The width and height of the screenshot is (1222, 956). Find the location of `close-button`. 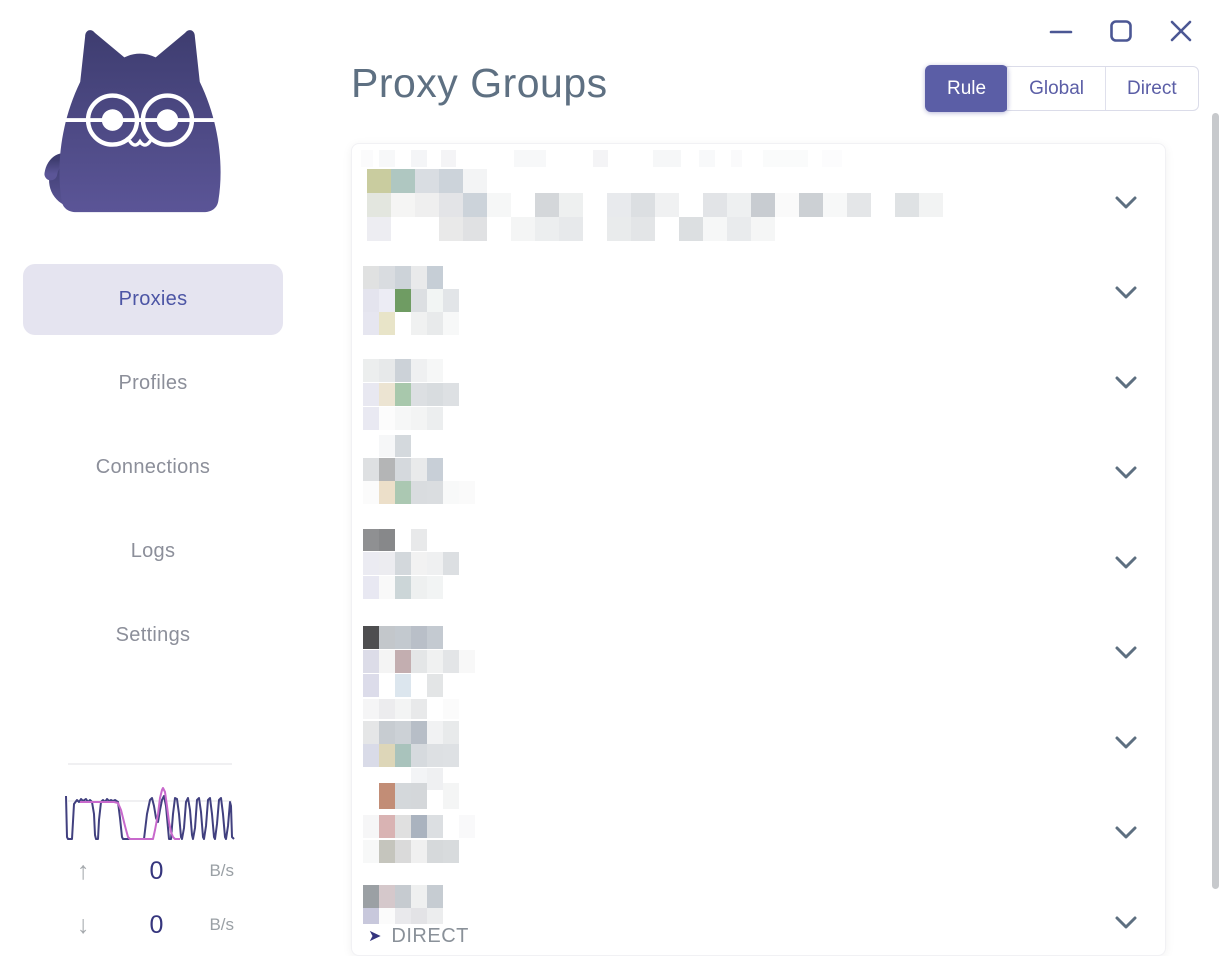

close-button is located at coordinates (1181, 31).